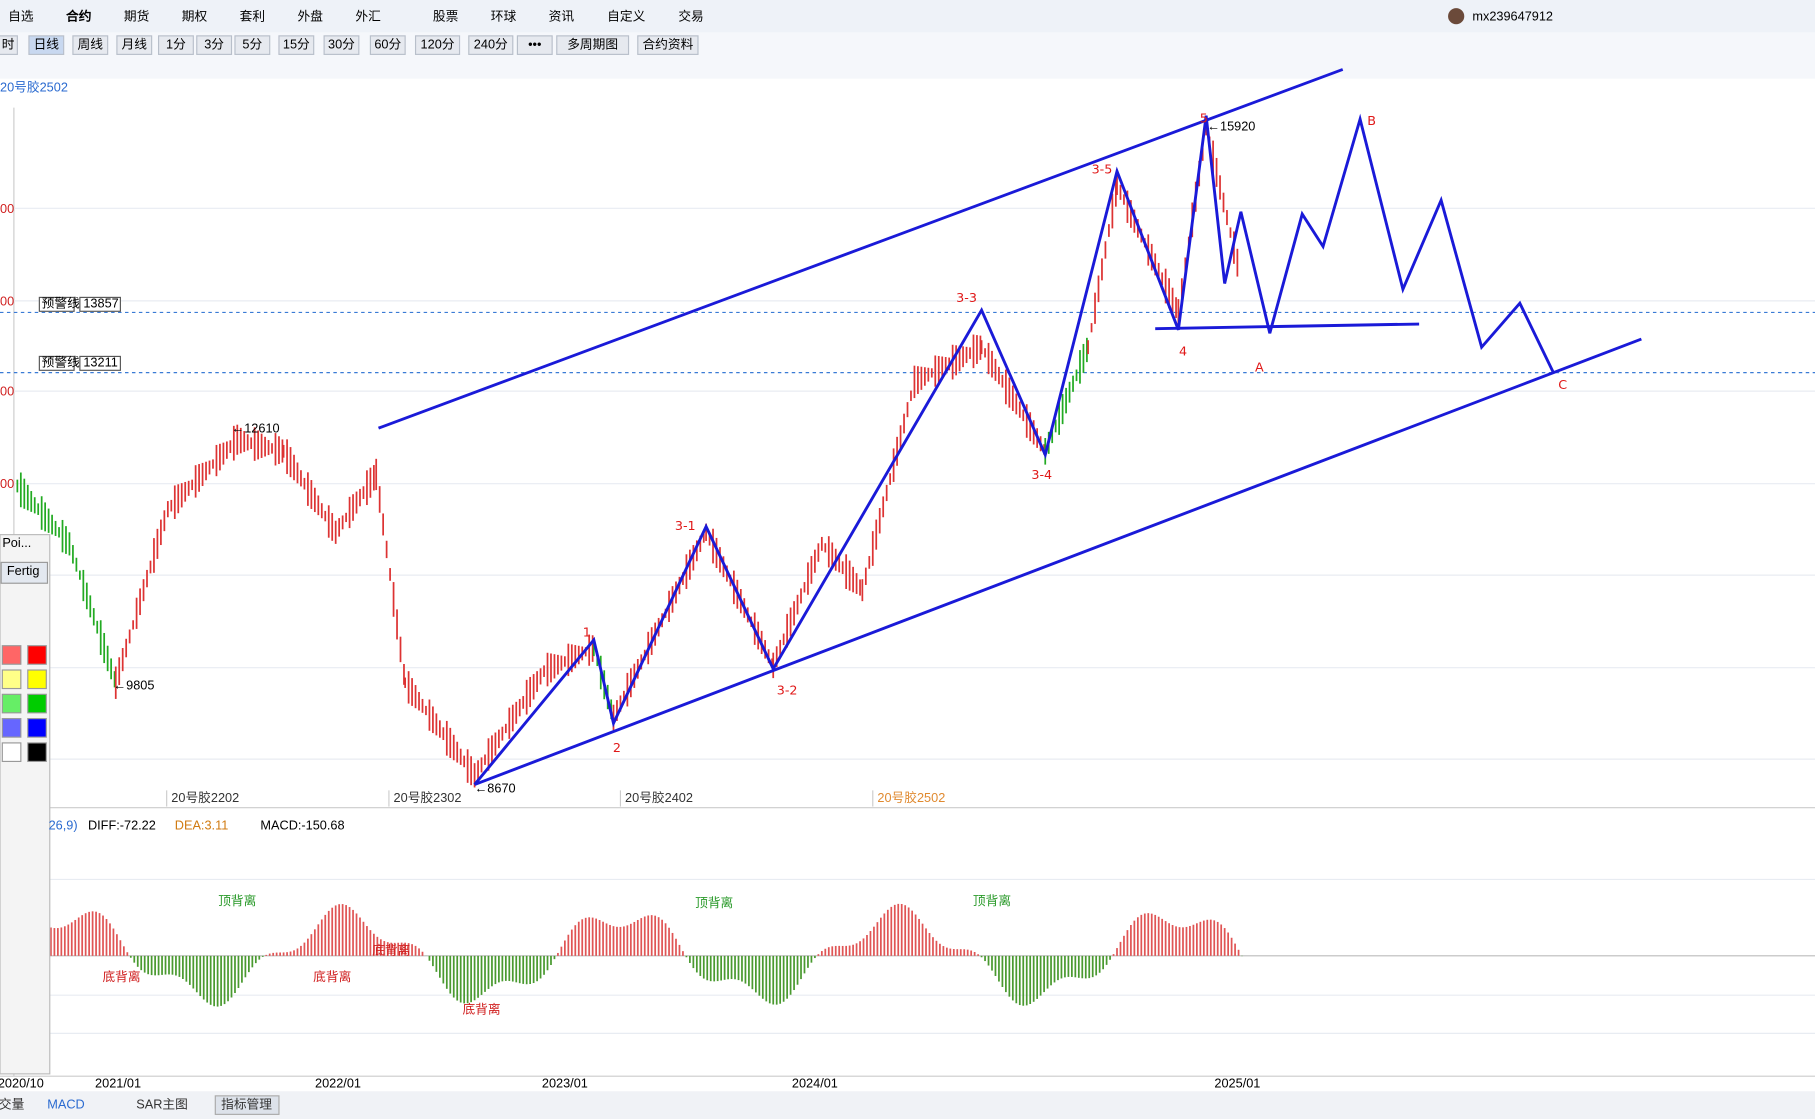 The image size is (1815, 1119). What do you see at coordinates (25, 804) in the screenshot?
I see `drawing-palette` at bounding box center [25, 804].